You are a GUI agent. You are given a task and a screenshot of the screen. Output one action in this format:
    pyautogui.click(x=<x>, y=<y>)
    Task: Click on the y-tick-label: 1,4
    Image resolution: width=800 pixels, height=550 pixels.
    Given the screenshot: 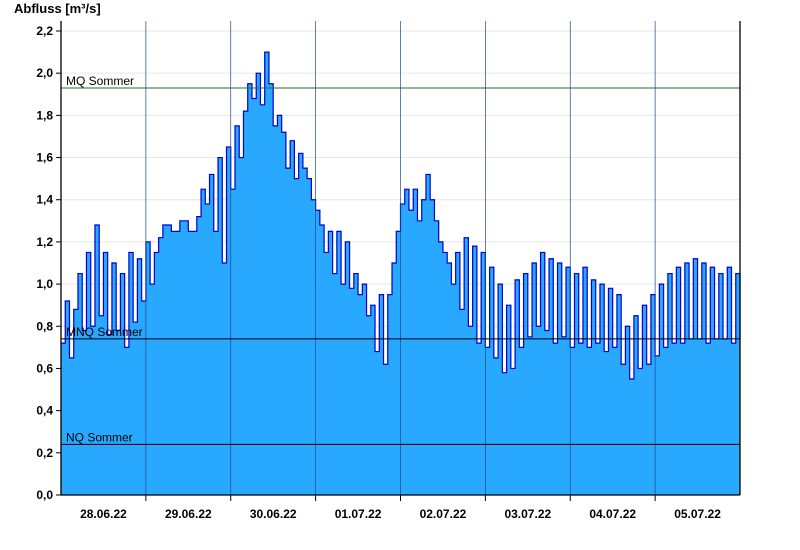 What is the action you would take?
    pyautogui.click(x=44, y=200)
    